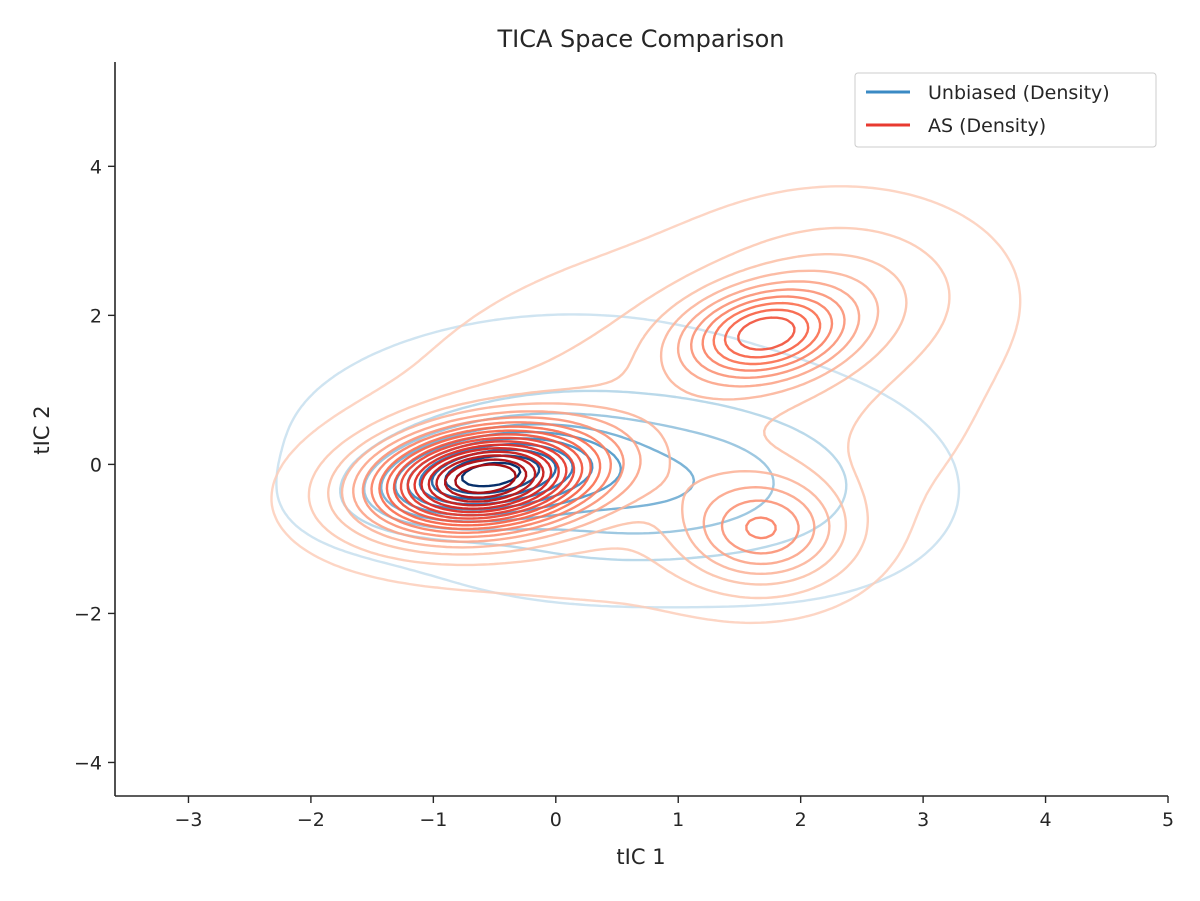 The image size is (1200, 901). What do you see at coordinates (556, 820) in the screenshot?
I see `x-tick-label: 0` at bounding box center [556, 820].